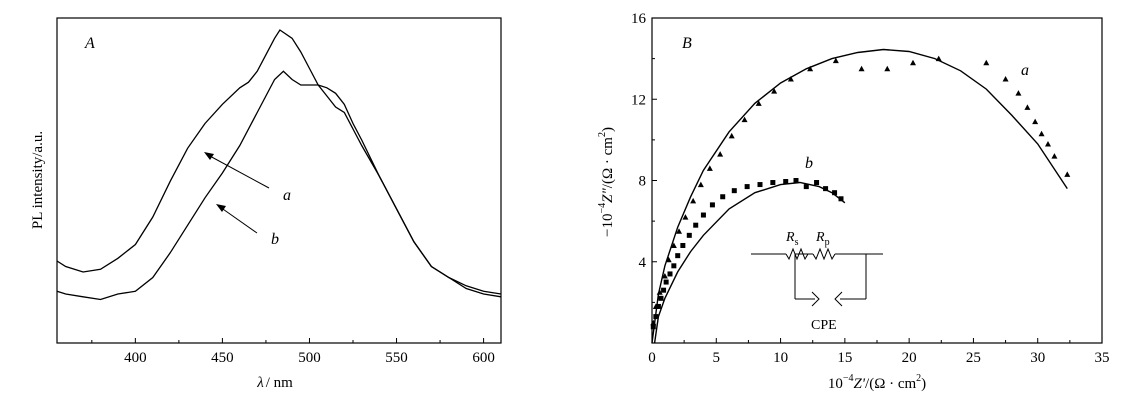 This screenshot has height=401, width=1142. What do you see at coordinates (237, 170) in the screenshot?
I see `panel-a-arrow-a` at bounding box center [237, 170].